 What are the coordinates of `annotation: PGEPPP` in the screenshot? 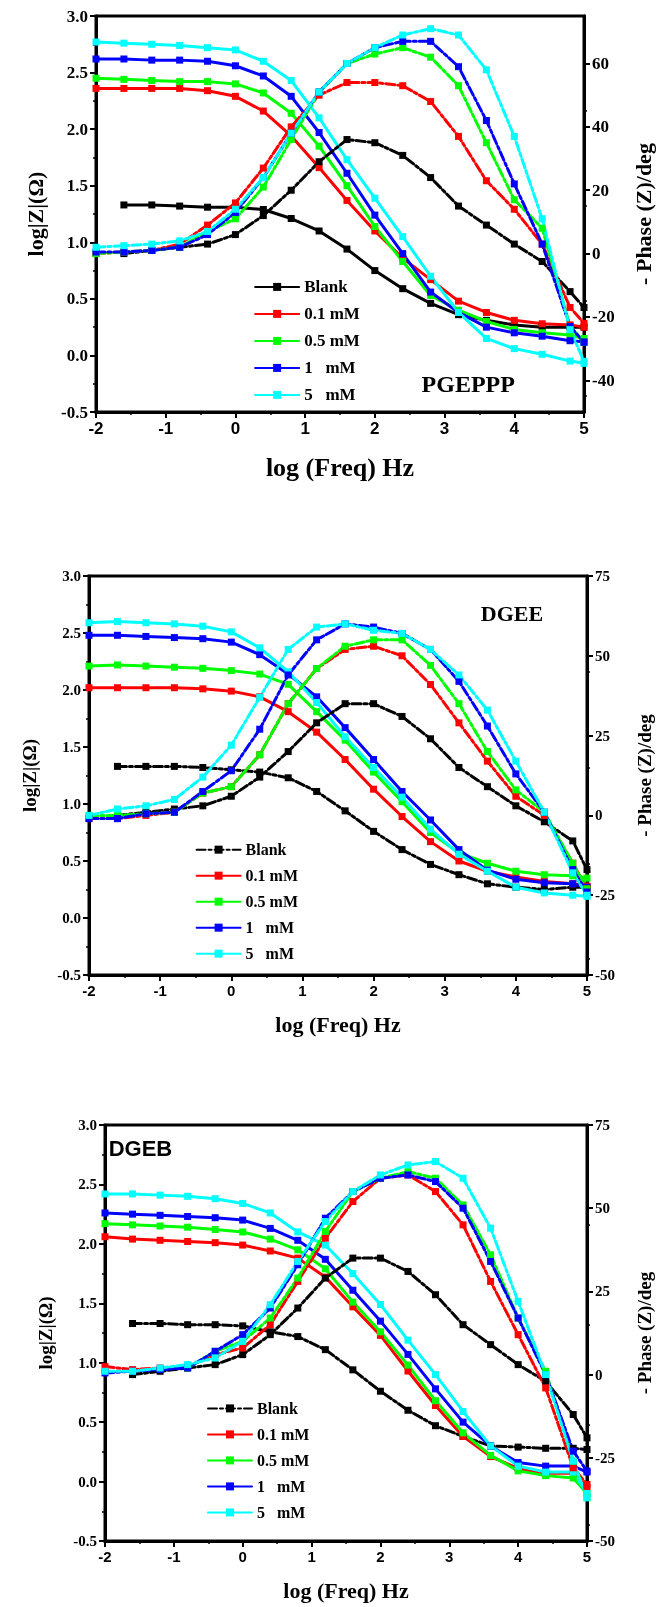 It's located at (468, 384).